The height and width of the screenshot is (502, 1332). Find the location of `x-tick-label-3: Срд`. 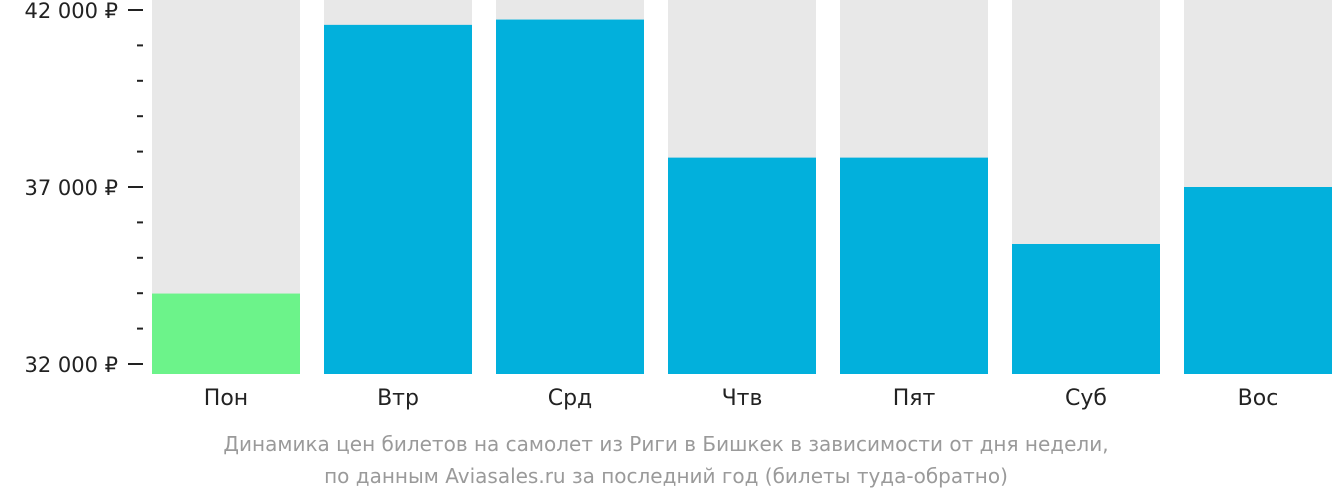

x-tick-label-3: Срд is located at coordinates (570, 398).